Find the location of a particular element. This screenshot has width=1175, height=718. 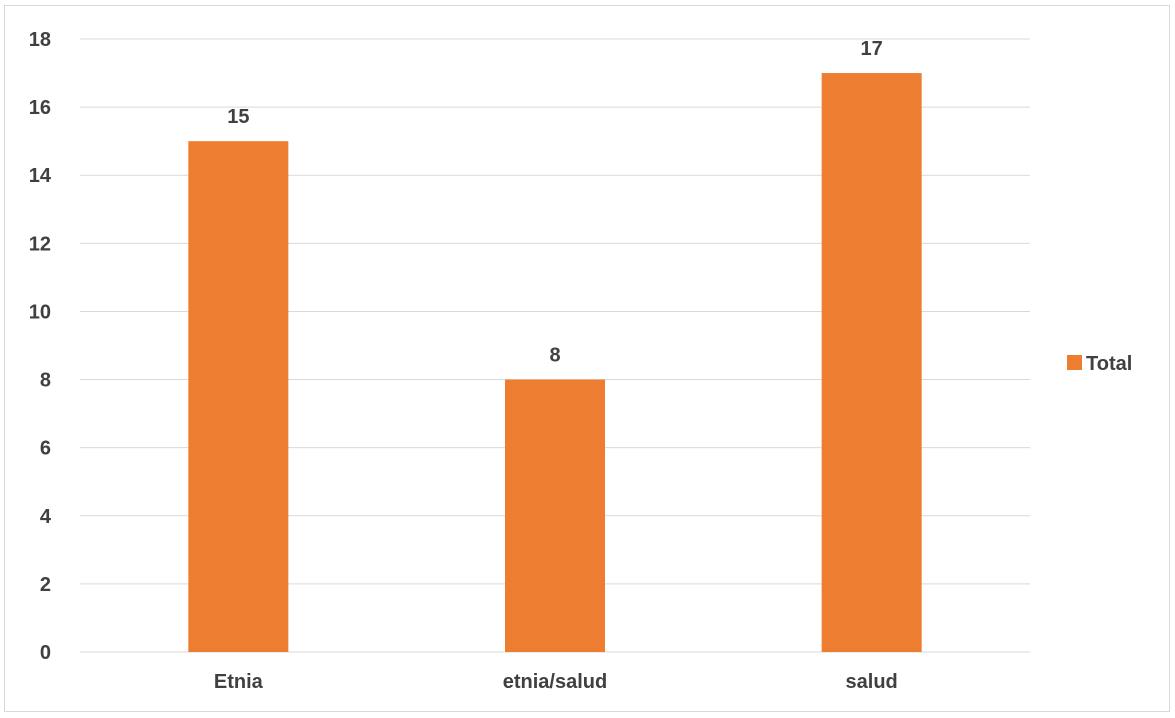

x-tick-label: etnia/salud is located at coordinates (555, 682).